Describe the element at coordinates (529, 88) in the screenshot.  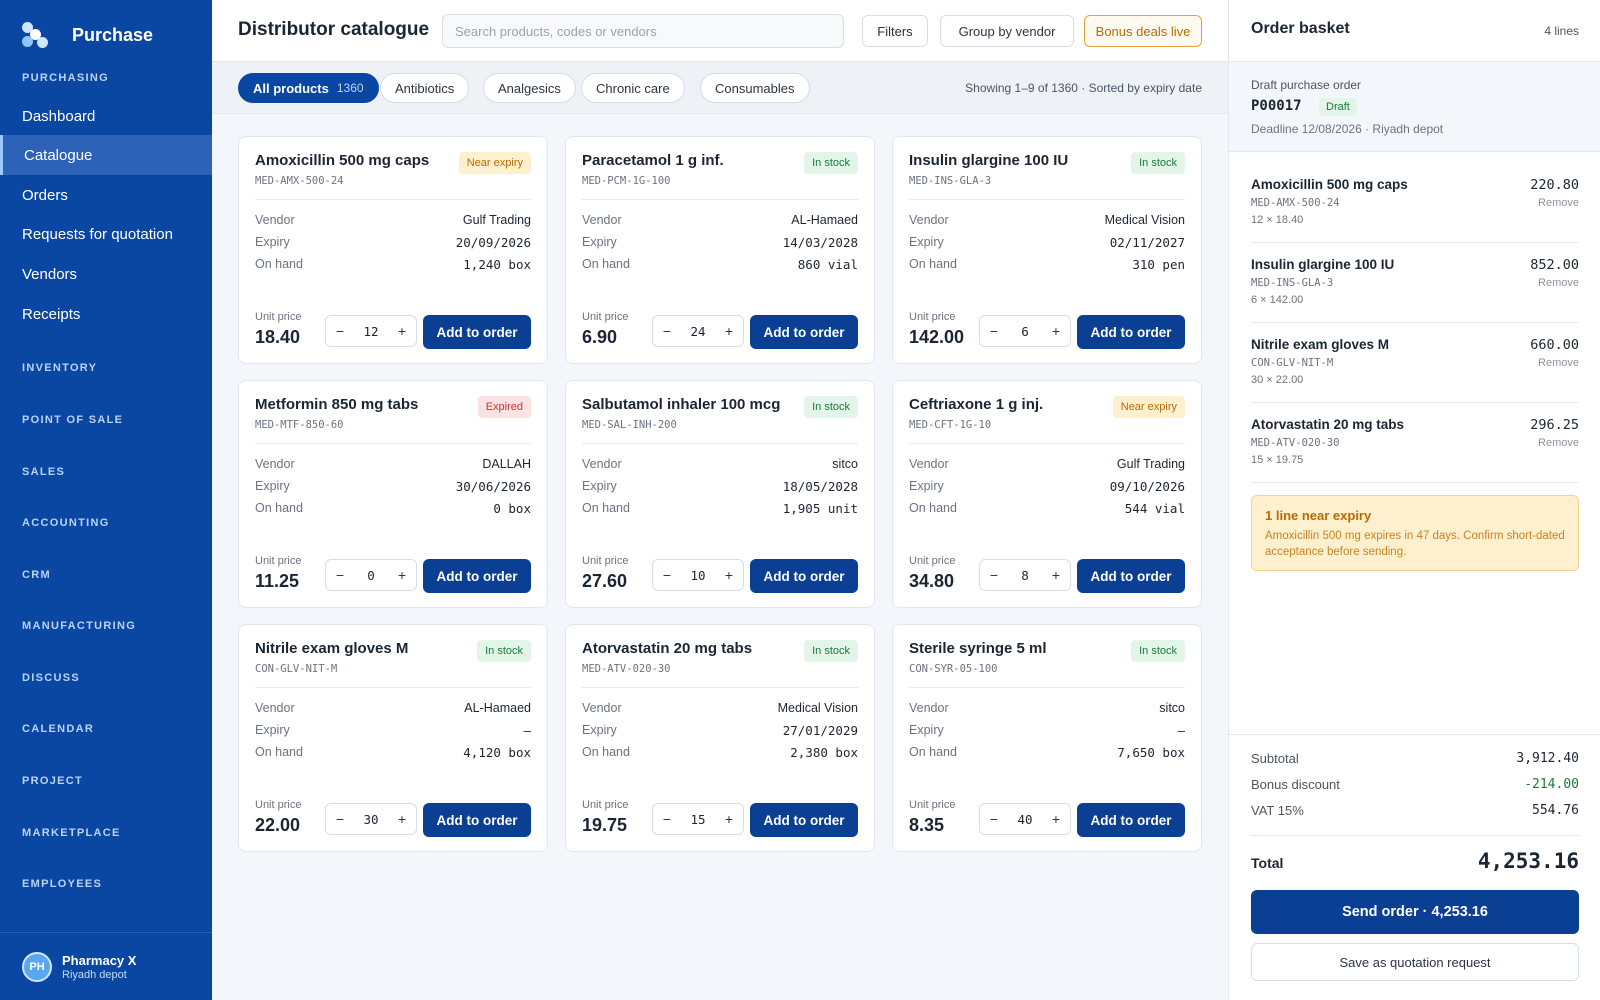
I see `chip-analgesics: Analgesics` at that location.